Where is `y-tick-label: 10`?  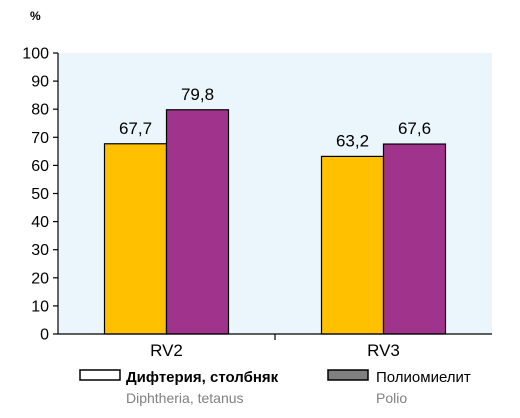 y-tick-label: 10 is located at coordinates (40, 306).